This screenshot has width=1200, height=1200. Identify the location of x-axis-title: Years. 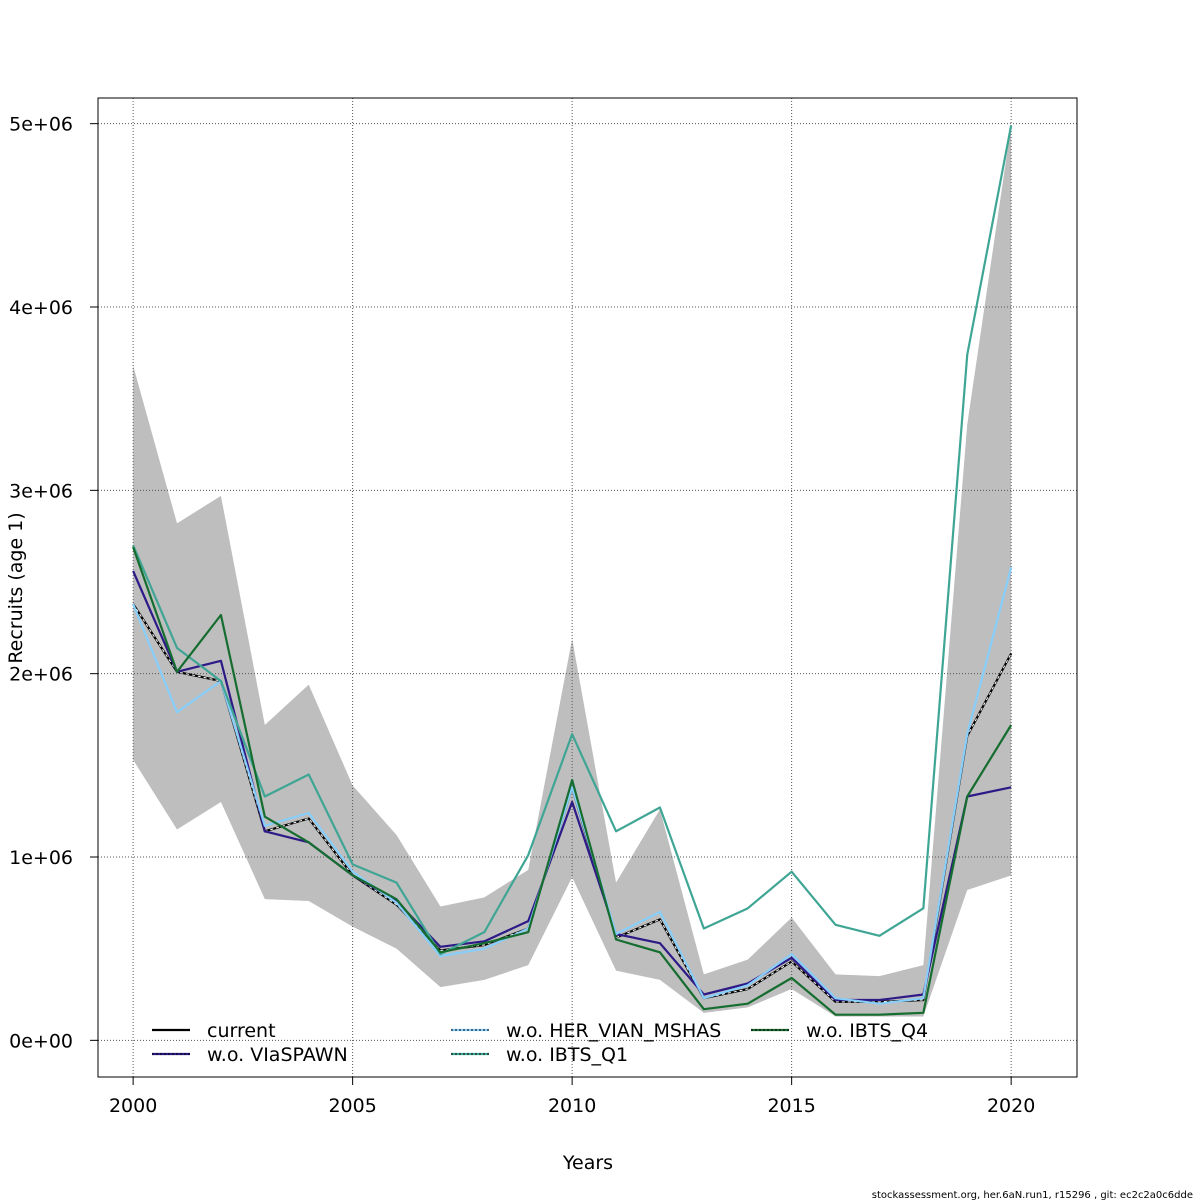
(587, 1163).